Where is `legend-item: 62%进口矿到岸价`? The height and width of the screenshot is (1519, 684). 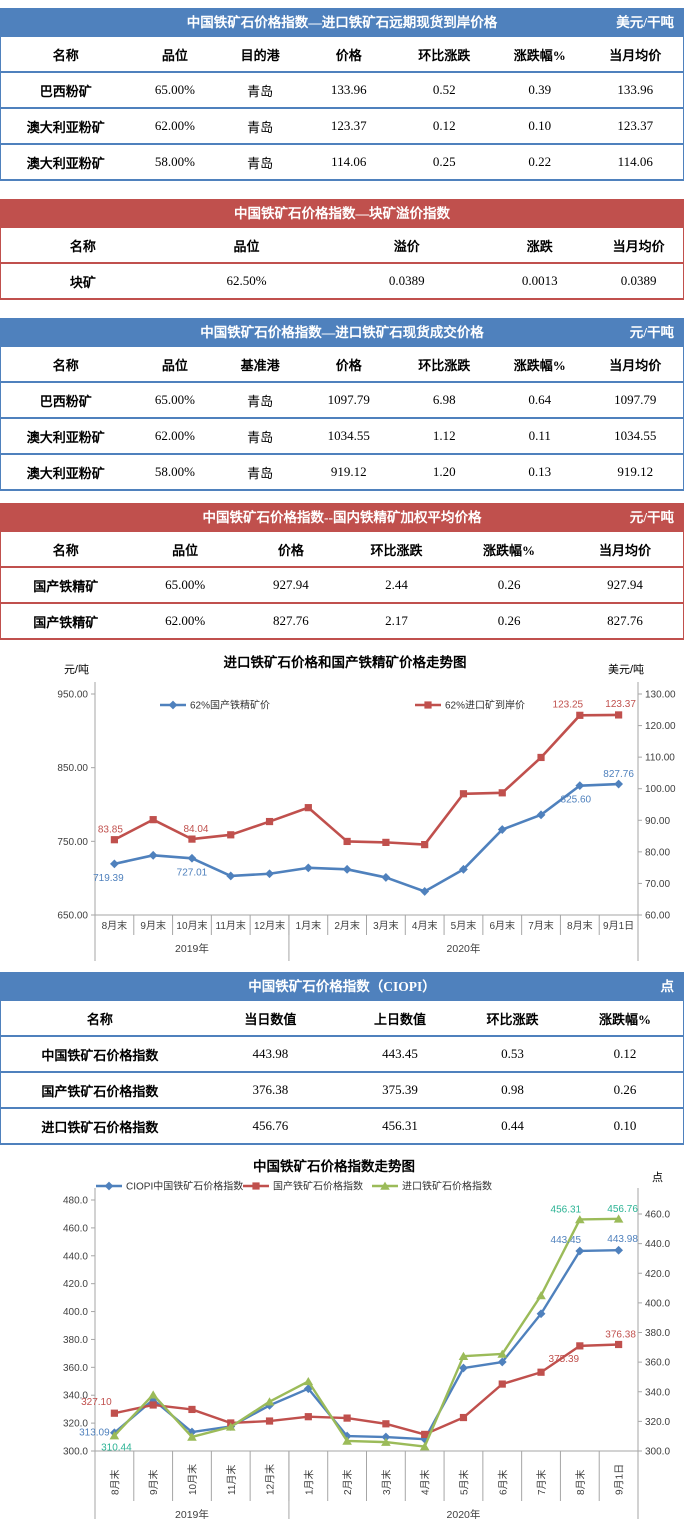
legend-item: 62%进口矿到岸价 is located at coordinates (470, 705).